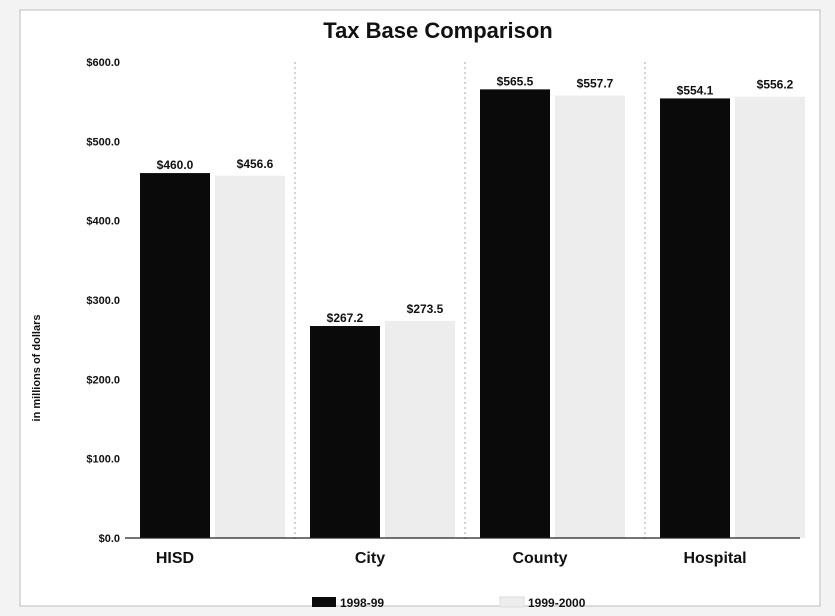 This screenshot has height=616, width=835. What do you see at coordinates (362, 603) in the screenshot?
I see `legend-label: 1998-99` at bounding box center [362, 603].